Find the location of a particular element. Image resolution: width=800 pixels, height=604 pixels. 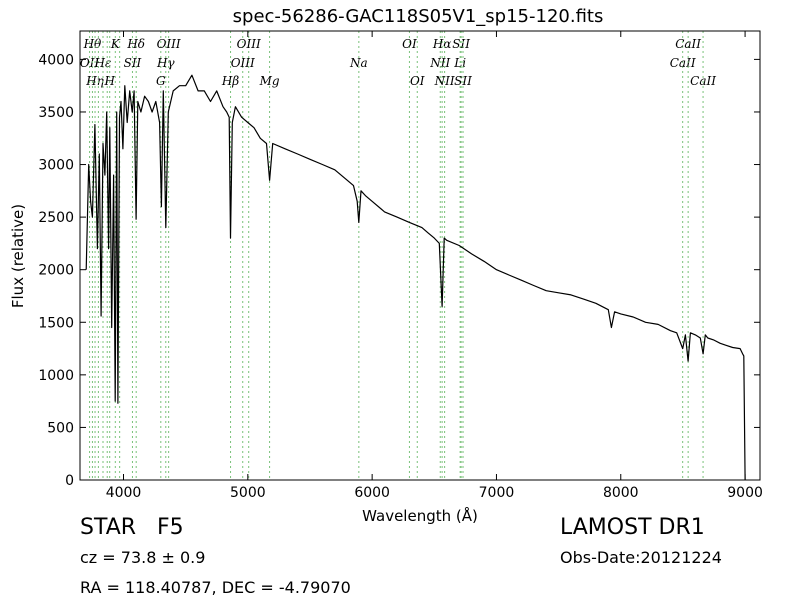

spectral-line-label: G is located at coordinates (161, 81).